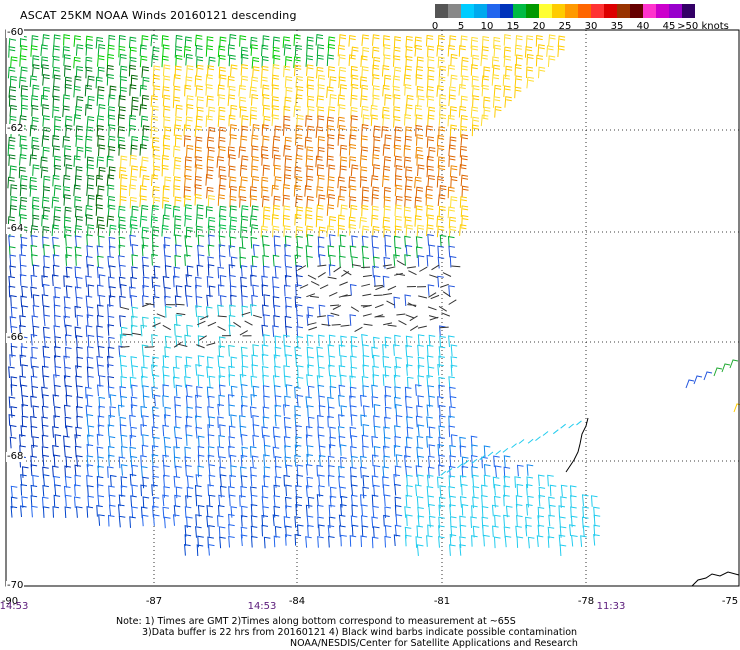  I want to click on colorbar-tick-label: 25, so click(565, 26).